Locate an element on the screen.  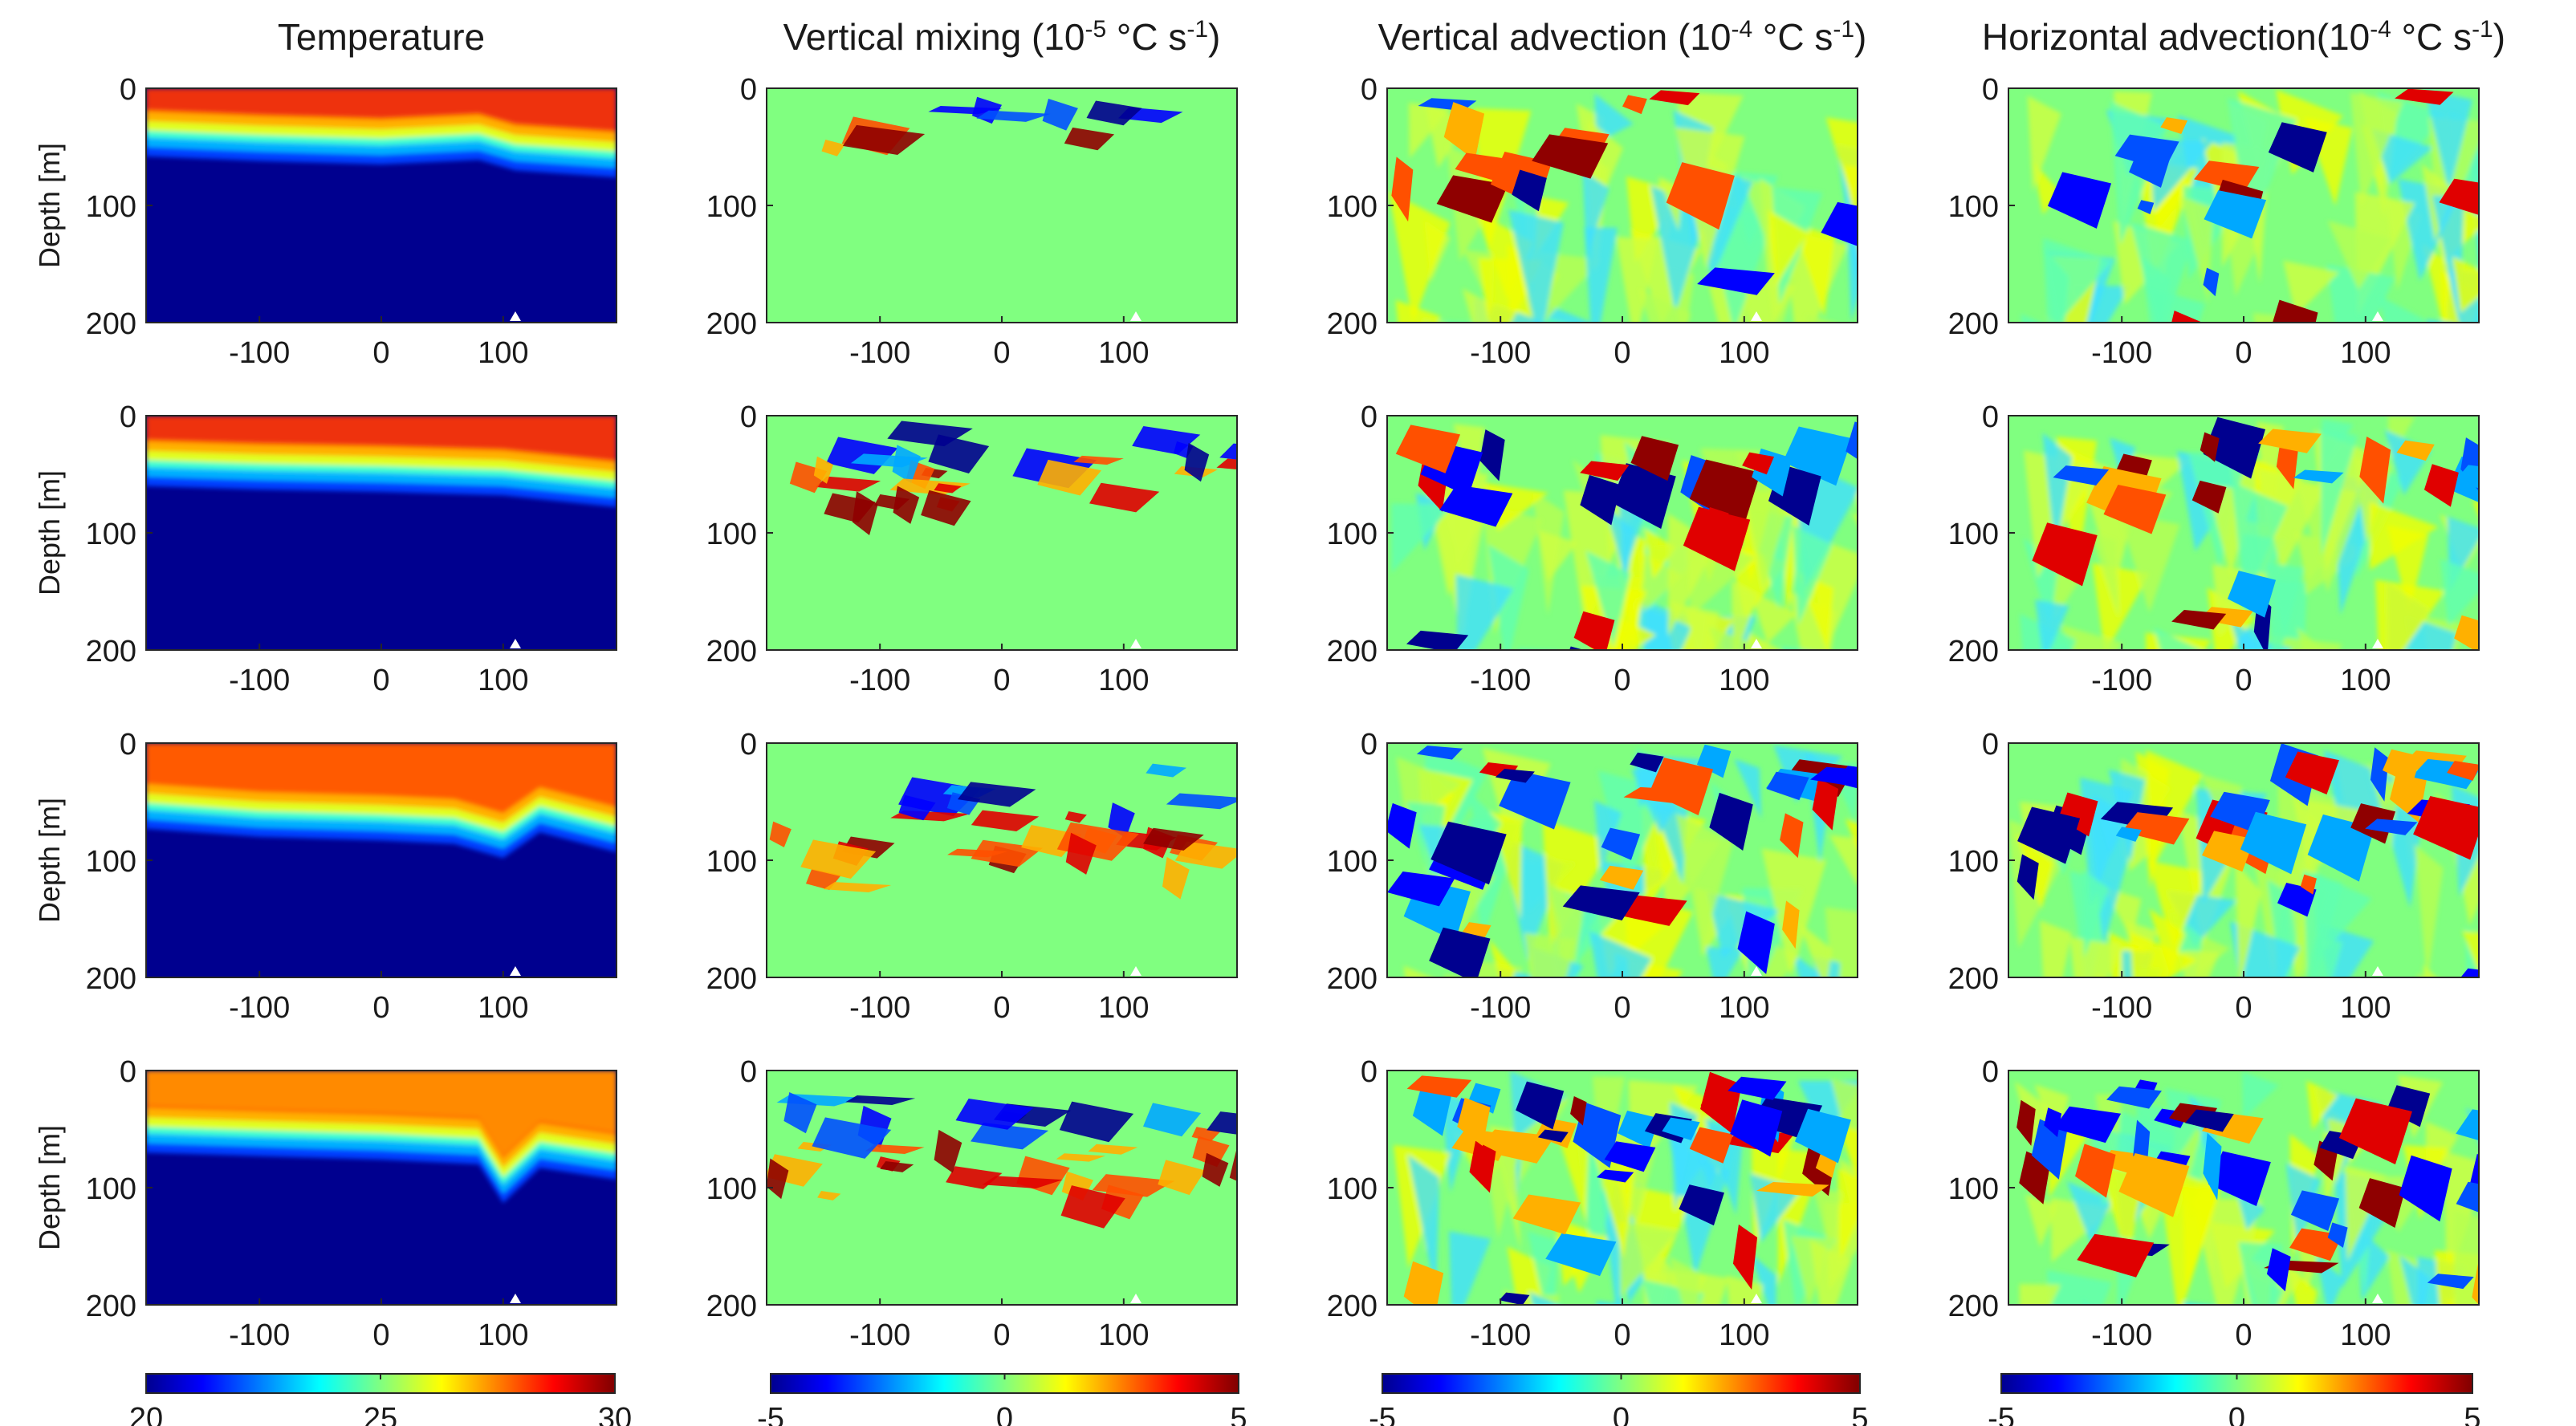
title-unit: °C s is located at coordinates (1792, 37).